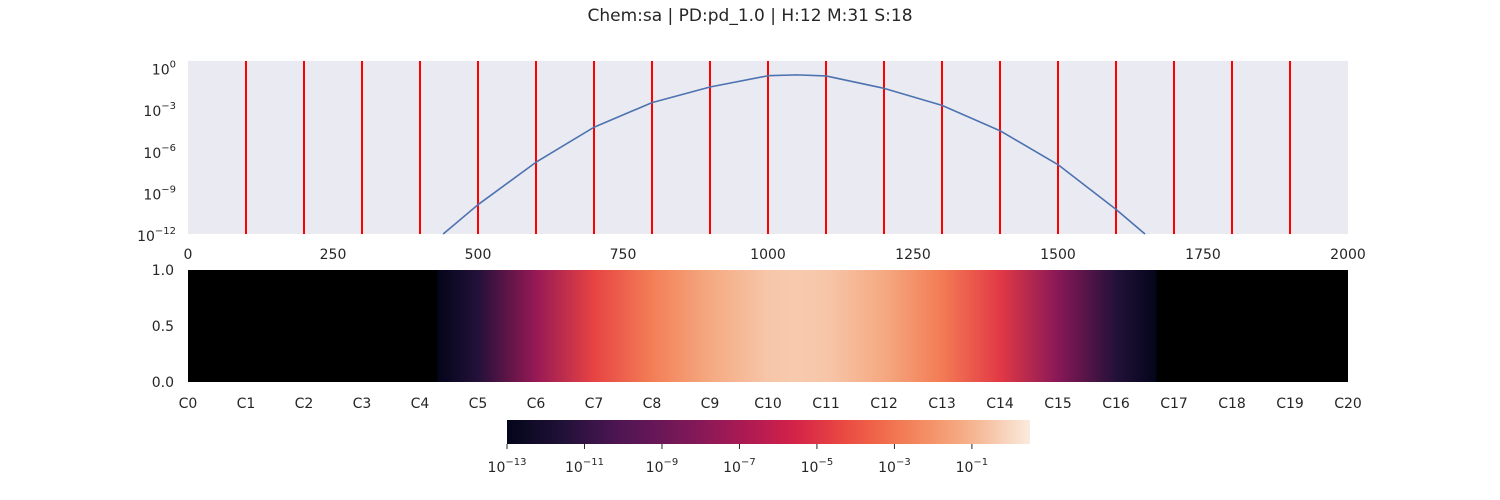 This screenshot has height=500, width=1500. Describe the element at coordinates (478, 404) in the screenshot. I see `heatmap-x-label: C5` at that location.